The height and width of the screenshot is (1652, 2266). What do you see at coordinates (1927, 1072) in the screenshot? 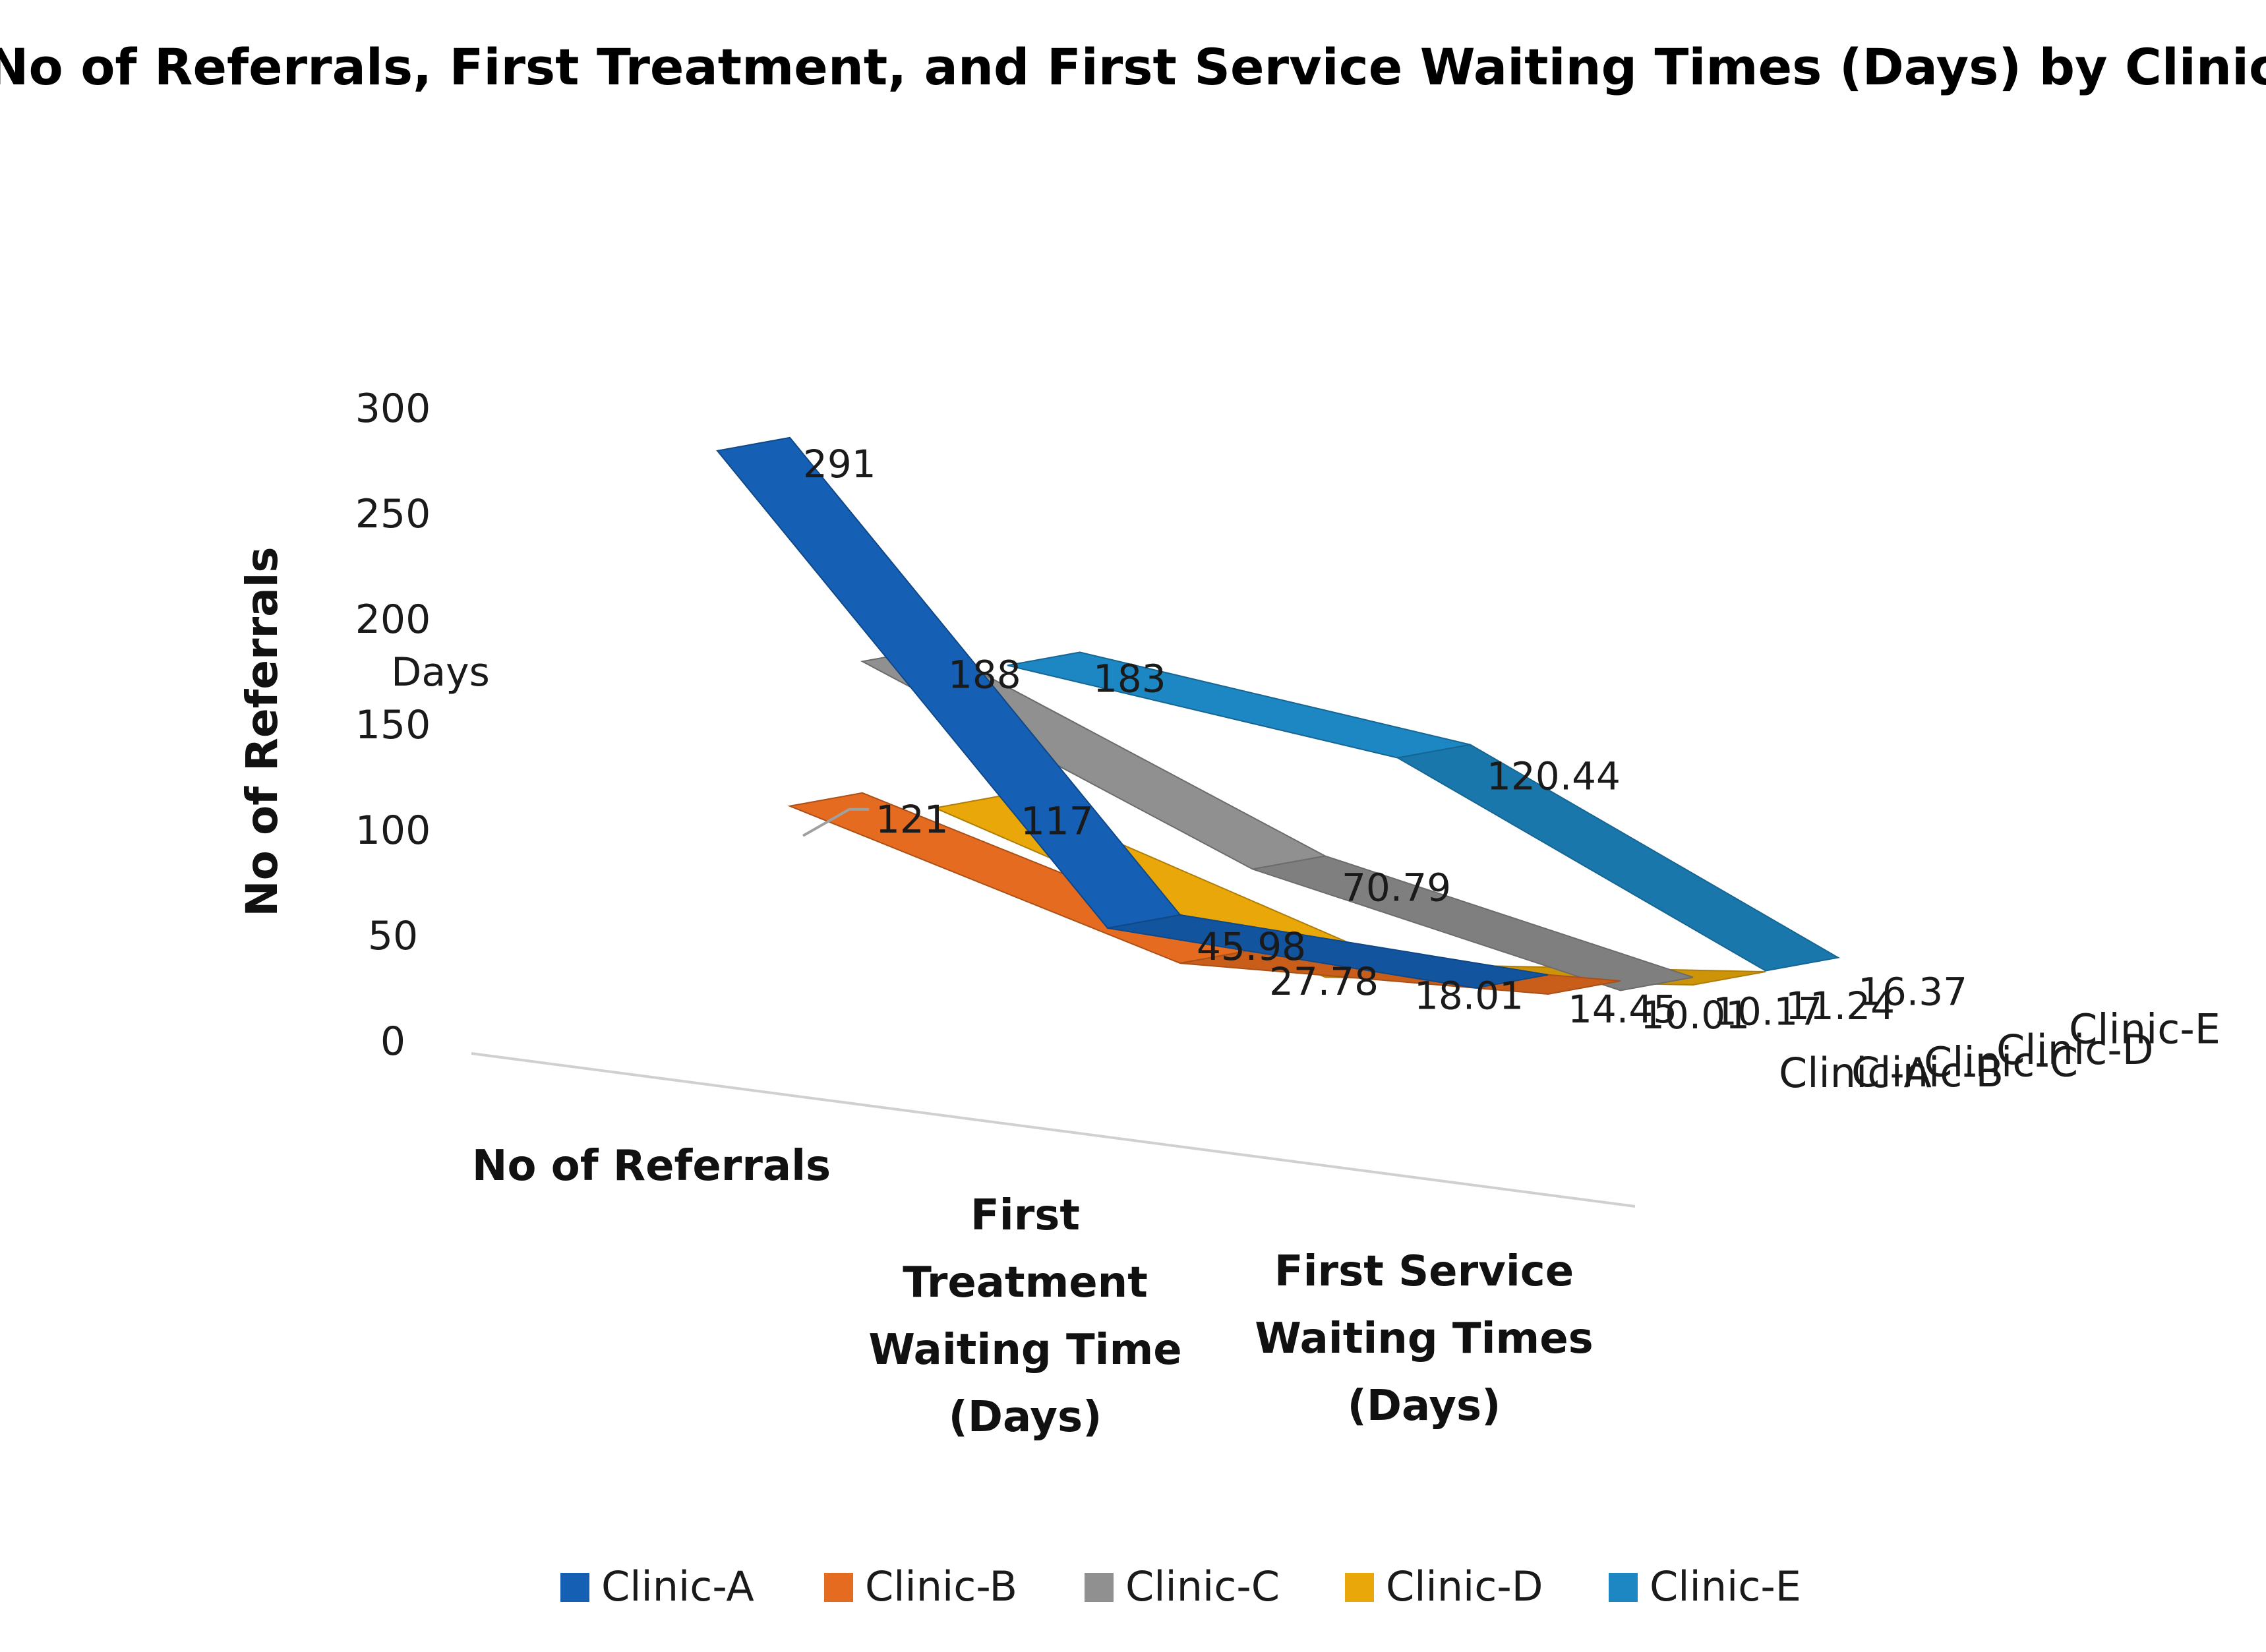
I see `series-name-label: Clinic-B` at bounding box center [1927, 1072].